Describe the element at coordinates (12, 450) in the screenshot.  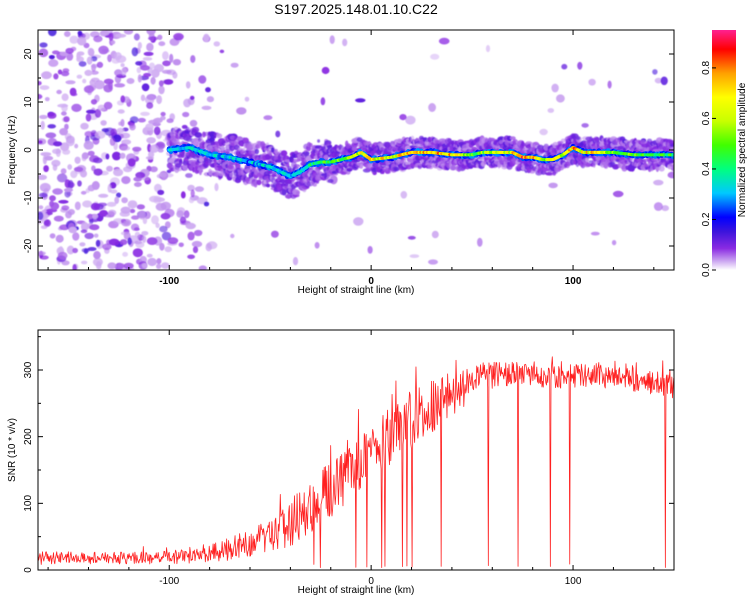
I see `snr-ylabel: SNR (10 * v/v)` at that location.